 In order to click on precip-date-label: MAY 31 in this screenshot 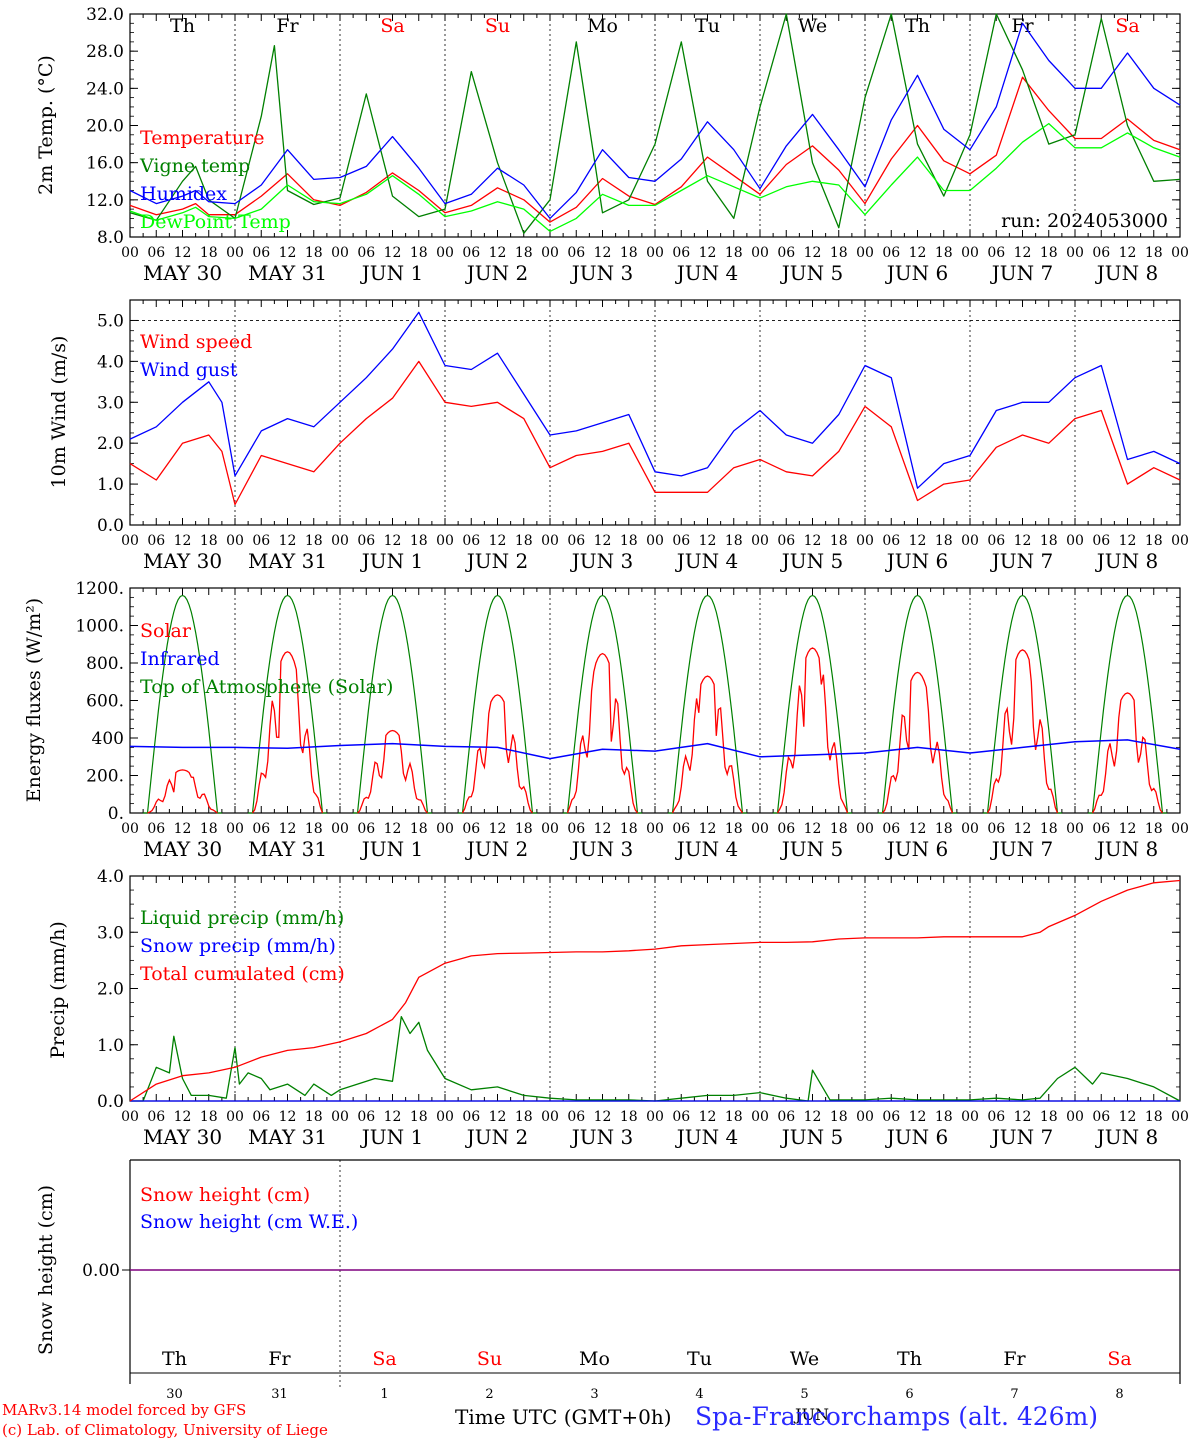, I will do `click(287, 1137)`.